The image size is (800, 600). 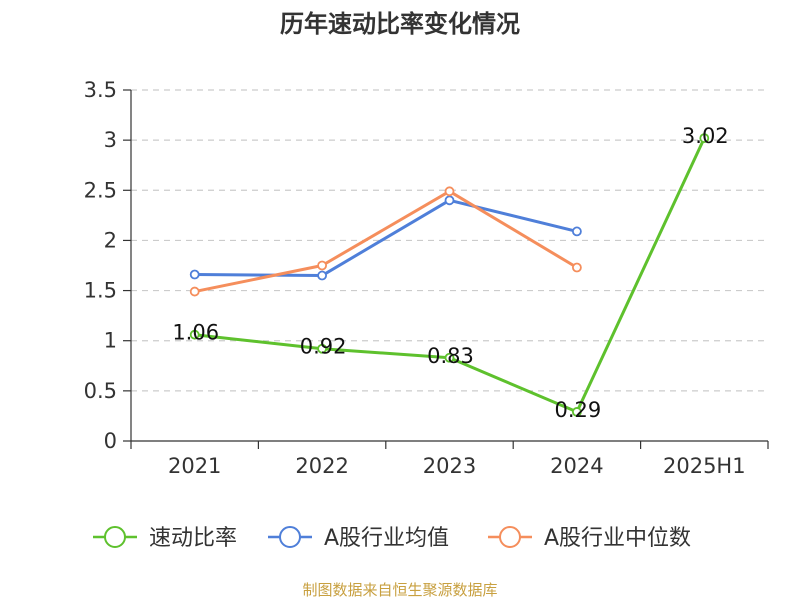 I want to click on data-label: 0.83, so click(x=450, y=356).